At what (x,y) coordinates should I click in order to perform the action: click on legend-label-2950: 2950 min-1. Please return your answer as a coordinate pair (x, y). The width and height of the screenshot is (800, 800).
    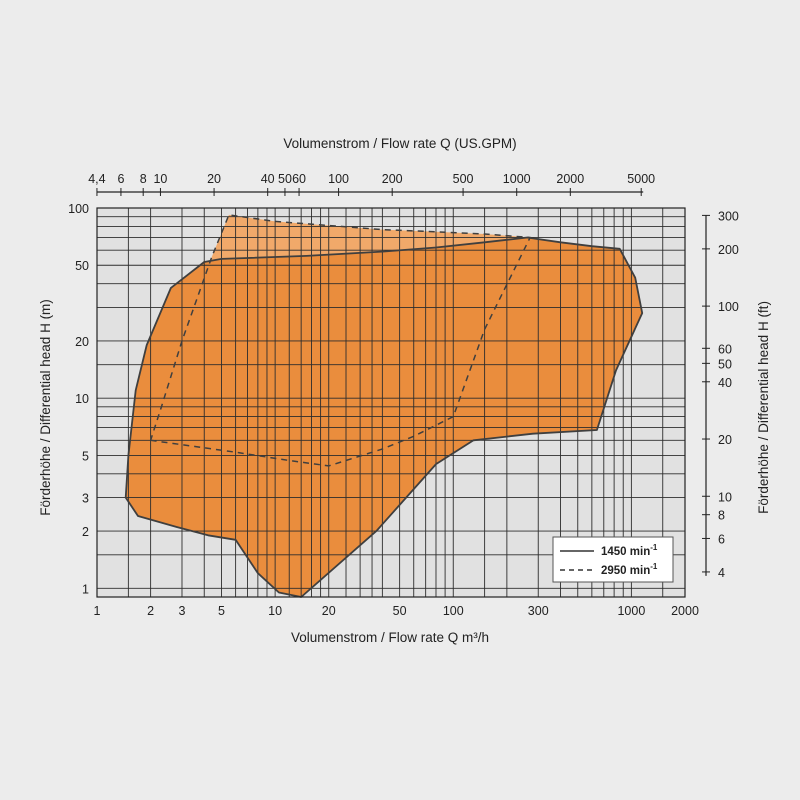
    Looking at the image, I should click on (629, 569).